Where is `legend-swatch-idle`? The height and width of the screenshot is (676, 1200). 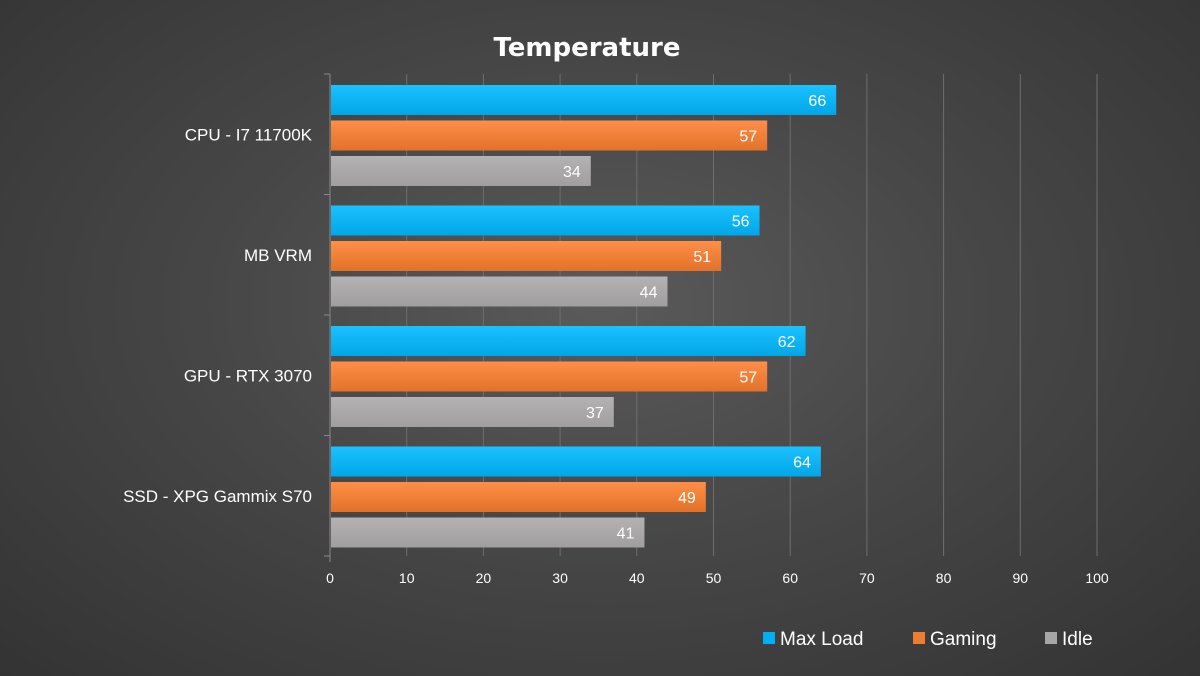 legend-swatch-idle is located at coordinates (1051, 638).